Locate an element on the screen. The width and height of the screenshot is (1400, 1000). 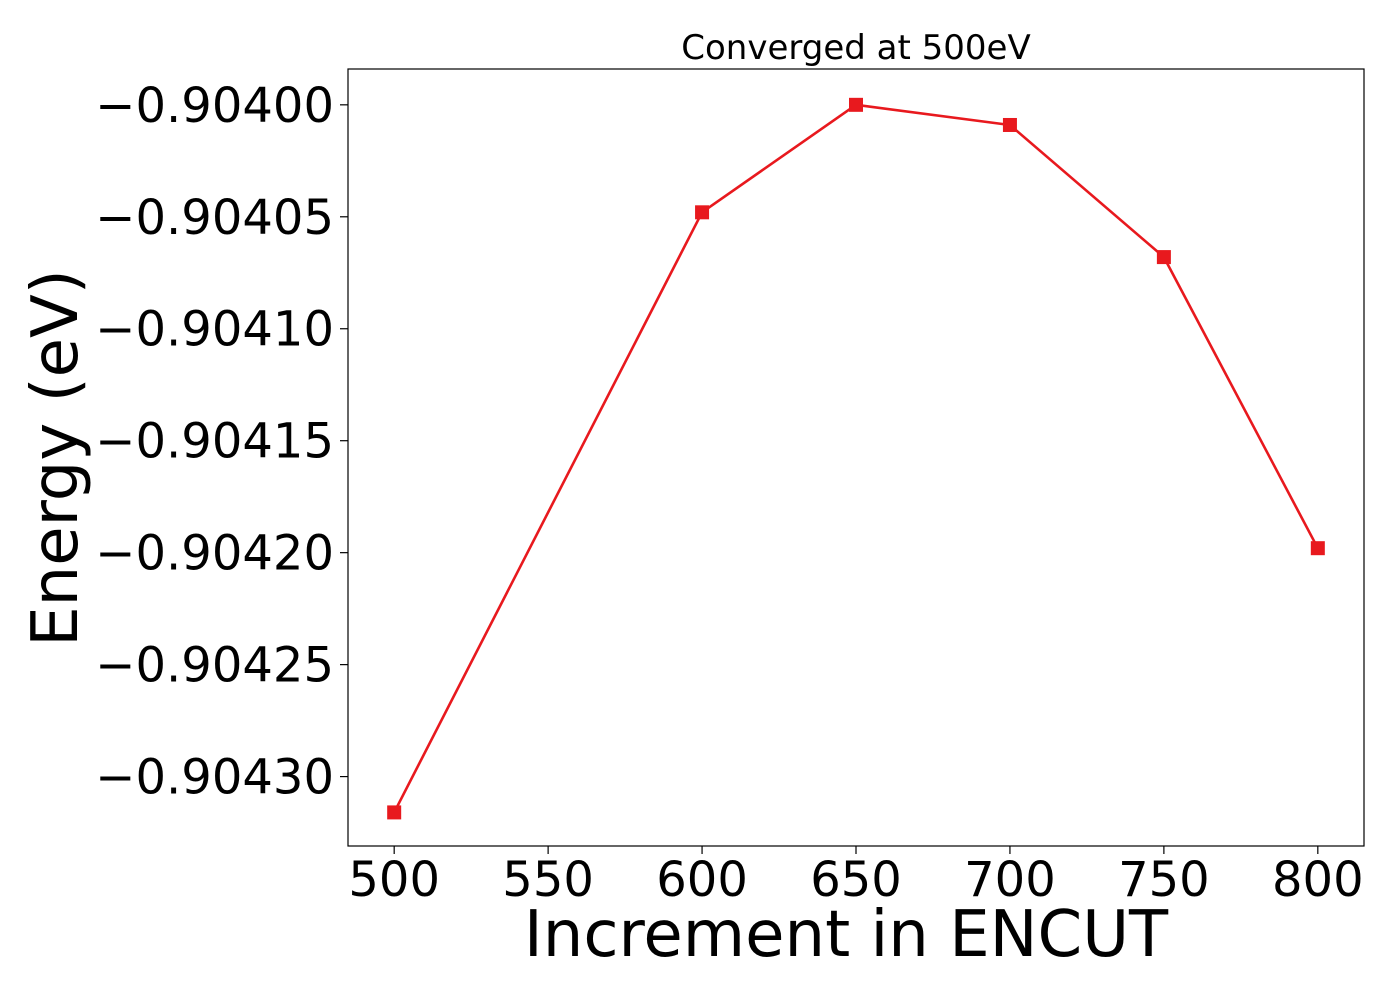
x-tick-label: 500 is located at coordinates (394, 880).